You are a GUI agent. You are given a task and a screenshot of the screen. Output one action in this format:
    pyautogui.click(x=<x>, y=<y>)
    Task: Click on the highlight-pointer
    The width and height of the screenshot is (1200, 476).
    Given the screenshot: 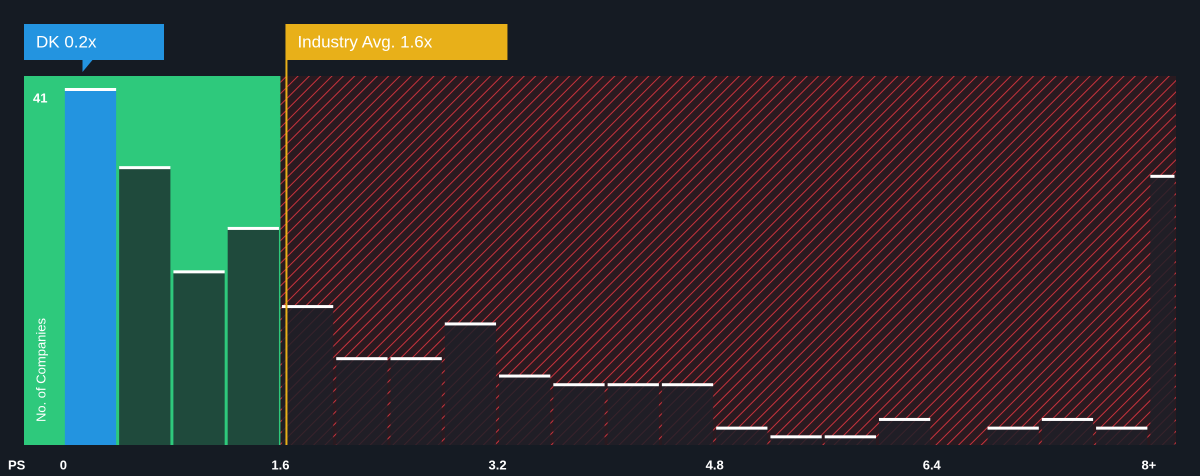 What is the action you would take?
    pyautogui.click(x=87, y=66)
    